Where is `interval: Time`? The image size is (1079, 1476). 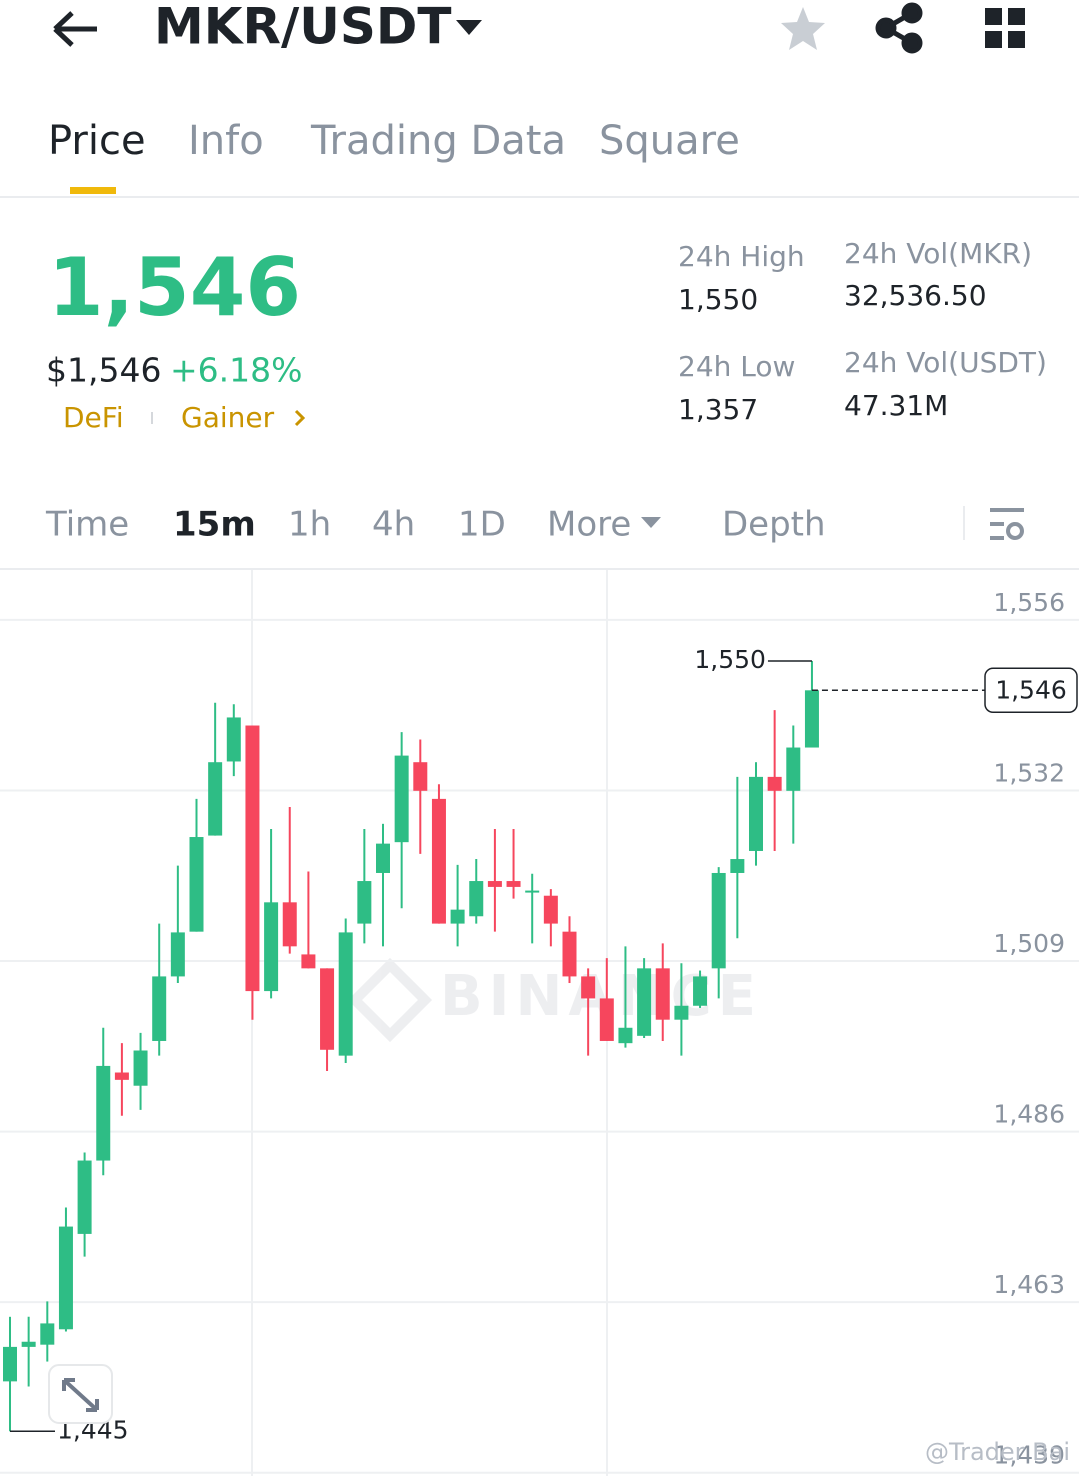
interval: Time is located at coordinates (87, 525).